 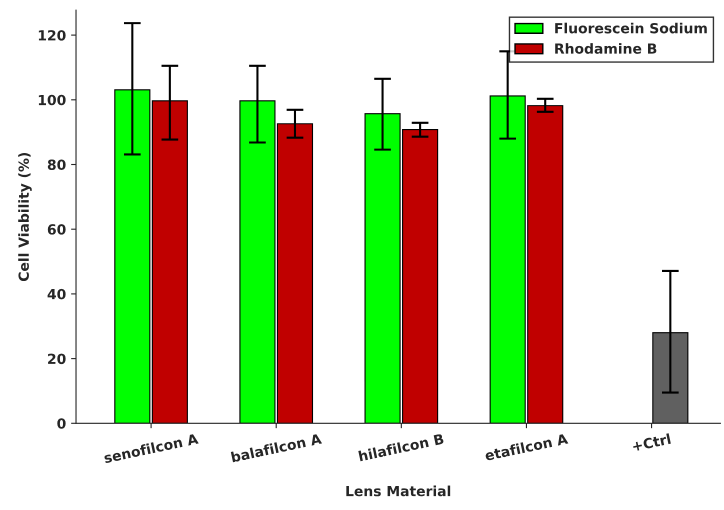 I want to click on y-tick-label: 80, so click(x=57, y=164).